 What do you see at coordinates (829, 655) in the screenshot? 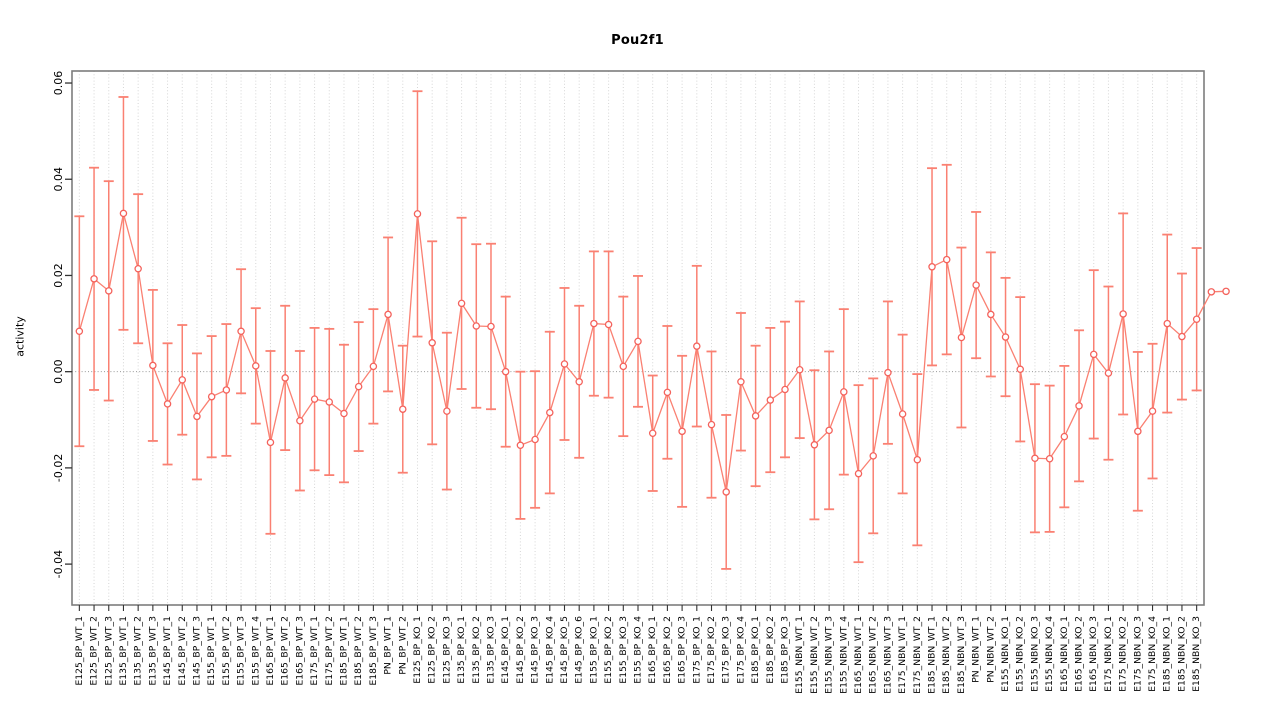
I see `svg-text: E155_NBN_WT_3` at bounding box center [829, 655].